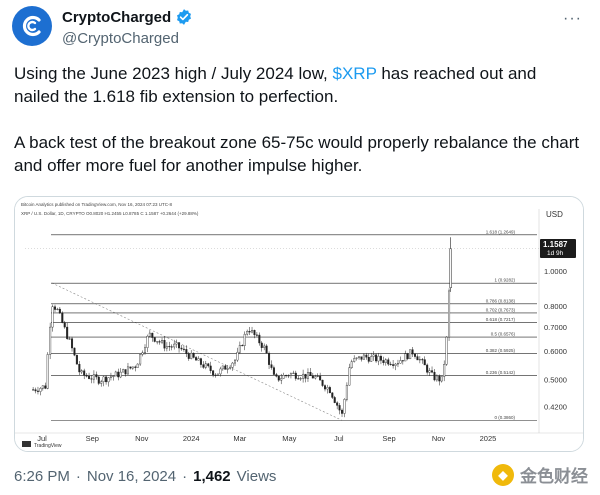 This screenshot has width=600, height=495. What do you see at coordinates (120, 38) in the screenshot?
I see `author-handle: @CryptoCharged` at bounding box center [120, 38].